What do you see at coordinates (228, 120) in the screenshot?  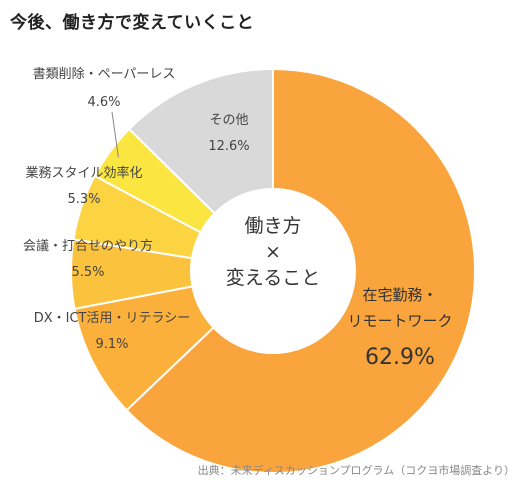 I see `slice-label-6: その他` at bounding box center [228, 120].